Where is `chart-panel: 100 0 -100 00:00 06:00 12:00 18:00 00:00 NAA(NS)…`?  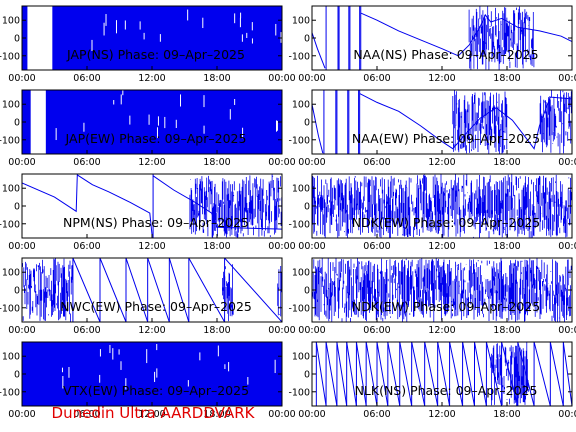
chart-panel: 100 0 -100 00:00 06:00 12:00 18:00 00:00 NAA(NS)… is located at coordinates (432, 44).